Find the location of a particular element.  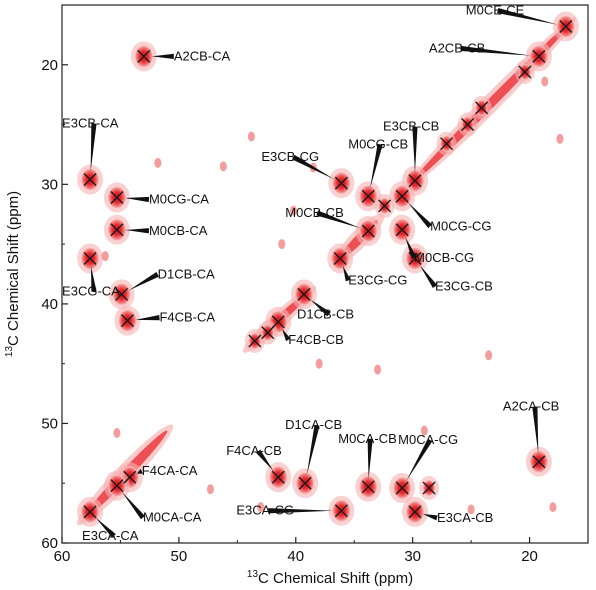

x-tick-label: 50 is located at coordinates (179, 556).